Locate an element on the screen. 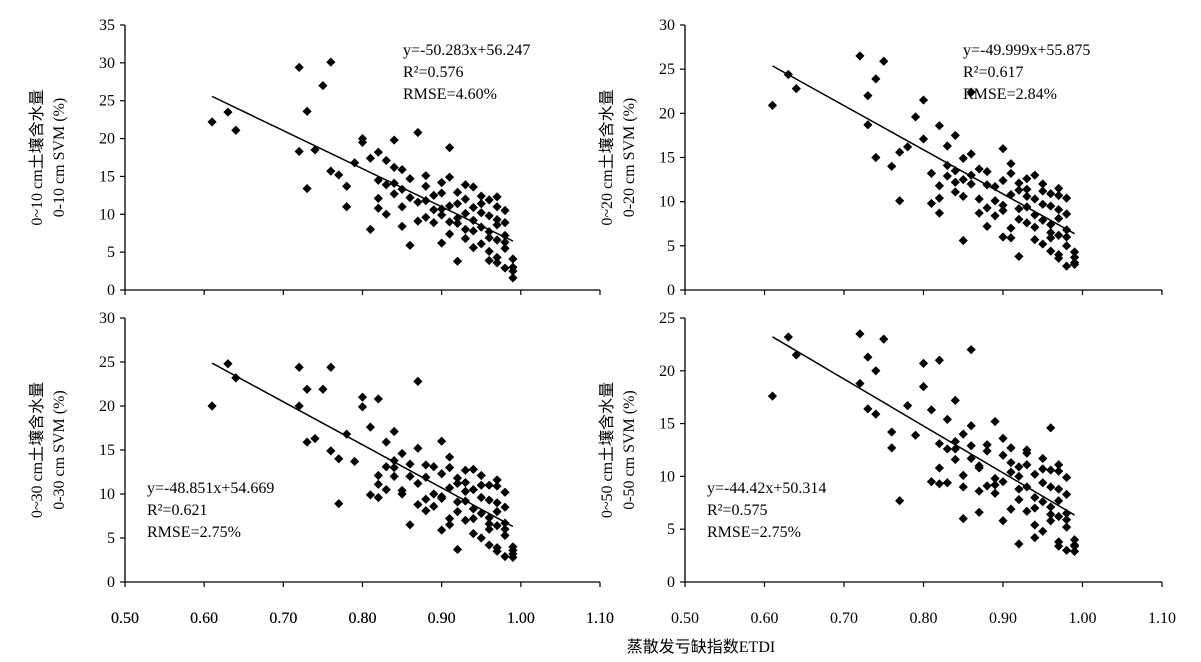  y-axis-label-en: 0-10 cm SVM (%) is located at coordinates (59, 158).